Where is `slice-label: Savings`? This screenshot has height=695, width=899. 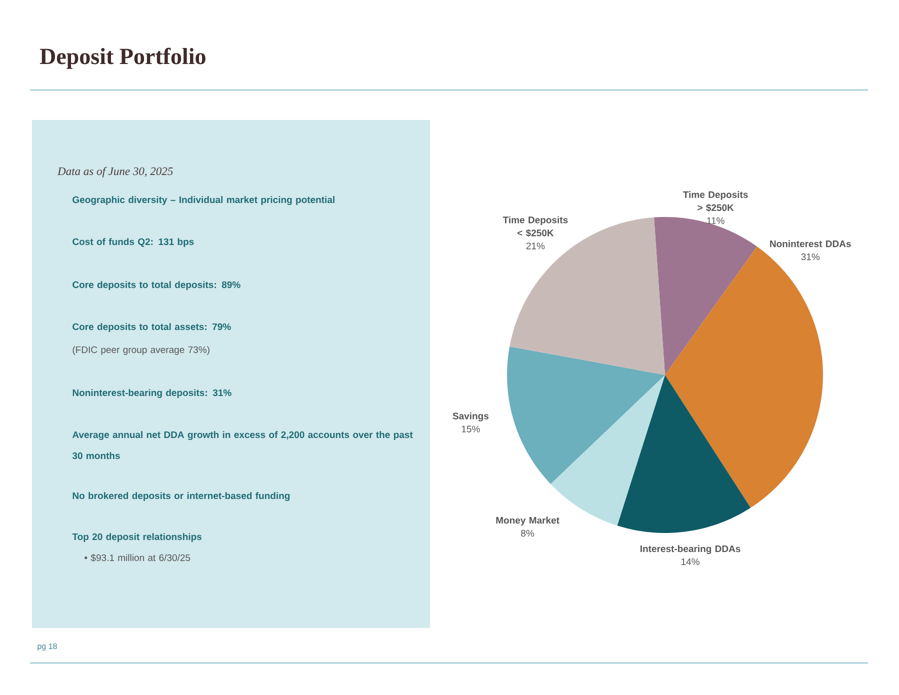
slice-label: Savings is located at coordinates (470, 417).